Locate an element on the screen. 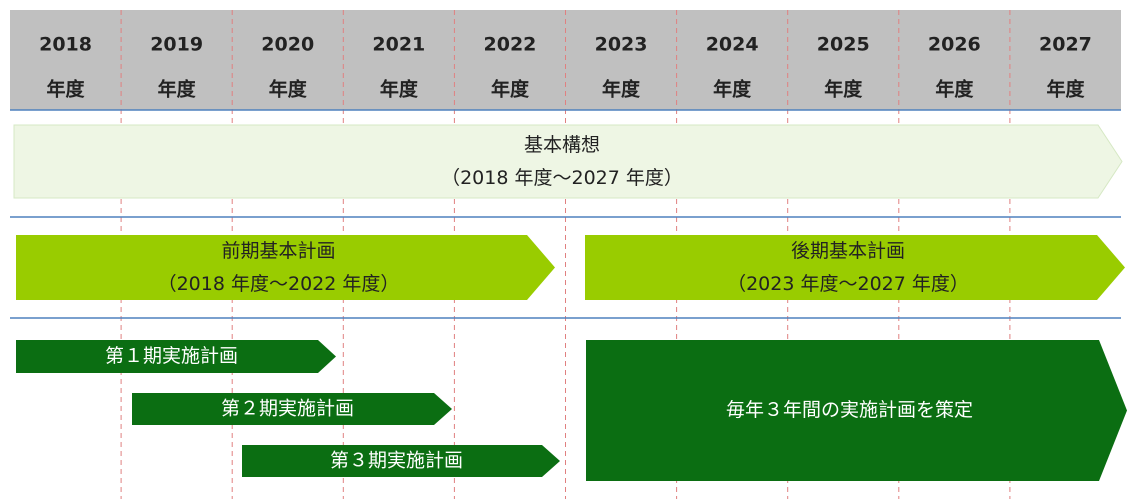 The height and width of the screenshot is (499, 1131). year: 2026 is located at coordinates (954, 45).